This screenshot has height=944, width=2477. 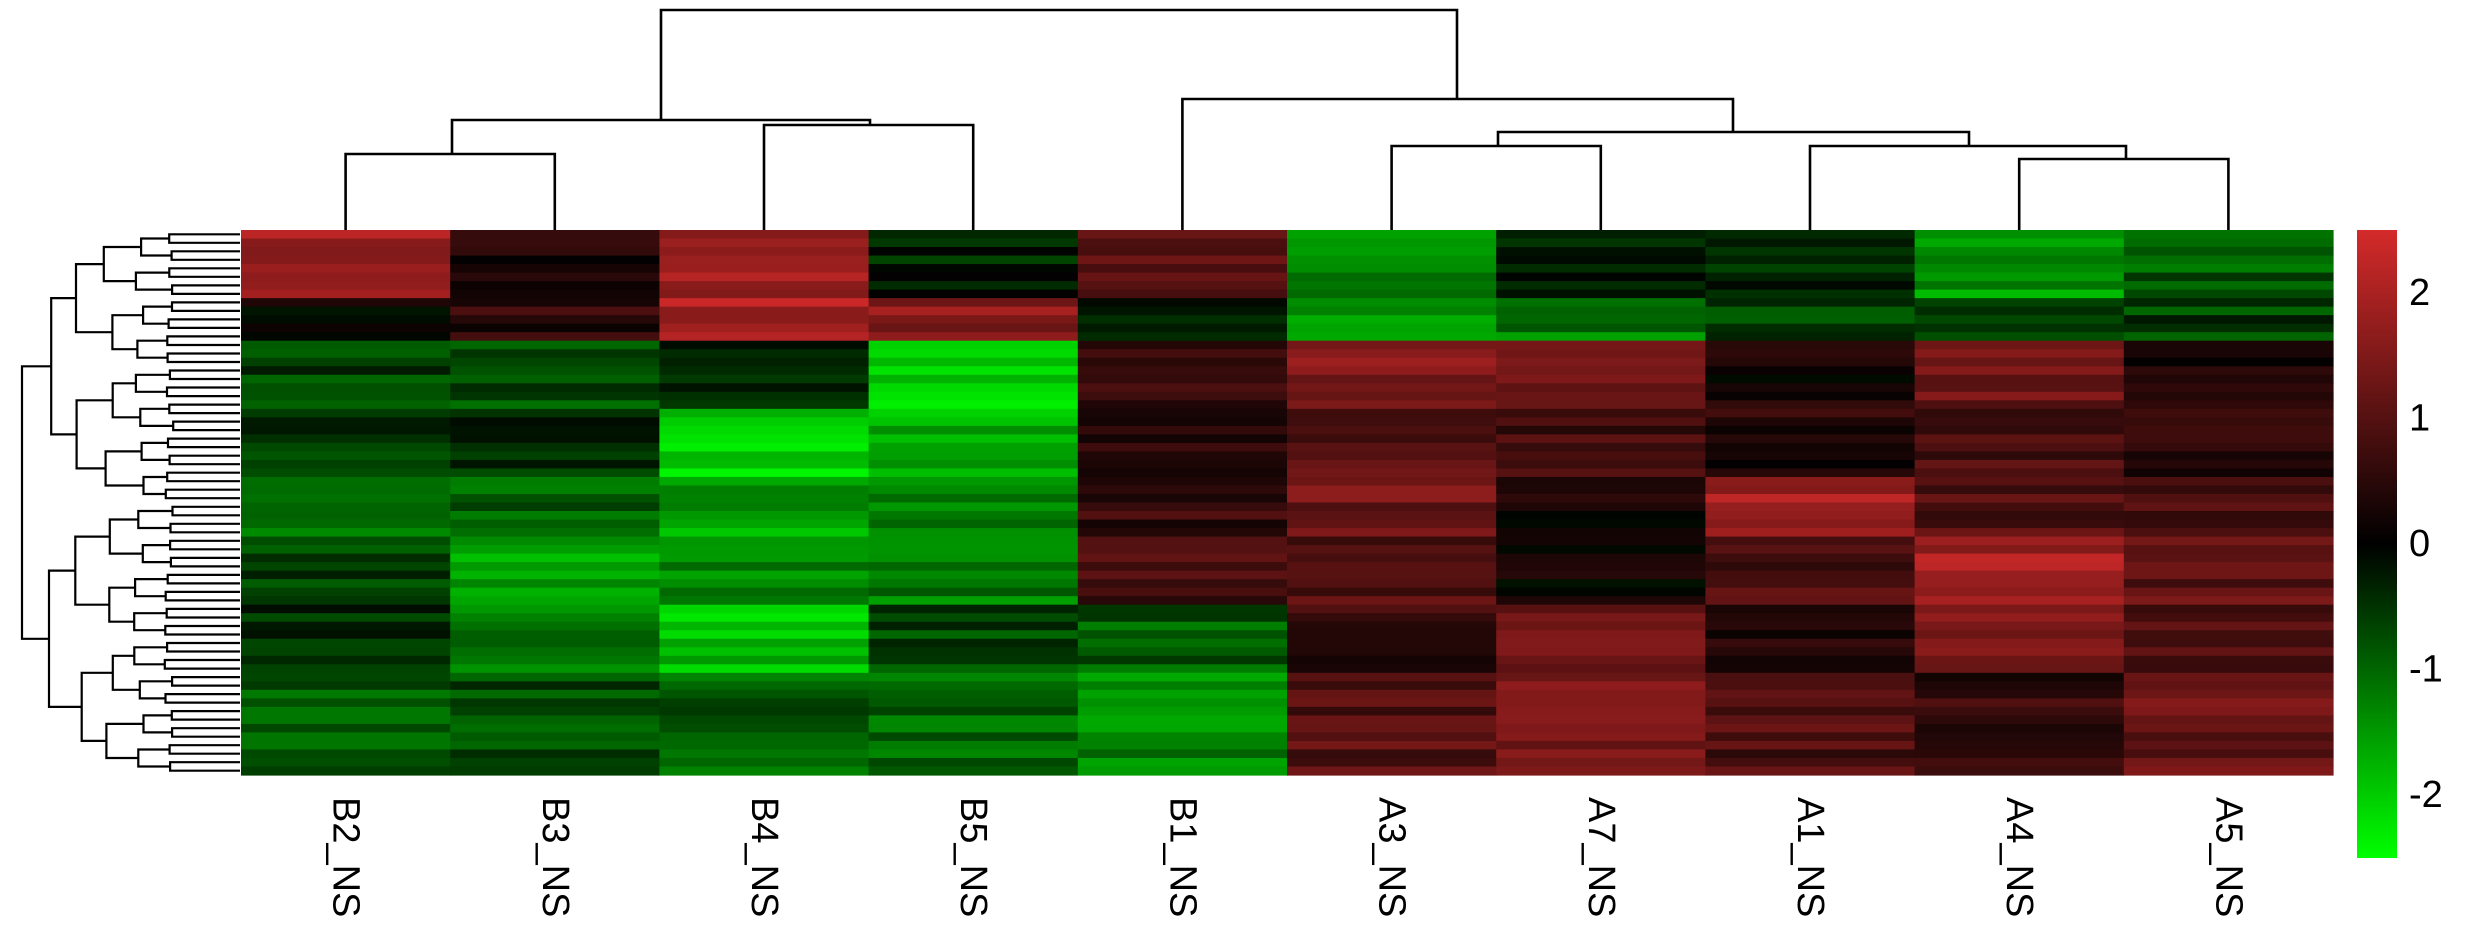 What do you see at coordinates (2426, 544) in the screenshot?
I see `color-scale-ticks: 2 1 0 -1 -2` at bounding box center [2426, 544].